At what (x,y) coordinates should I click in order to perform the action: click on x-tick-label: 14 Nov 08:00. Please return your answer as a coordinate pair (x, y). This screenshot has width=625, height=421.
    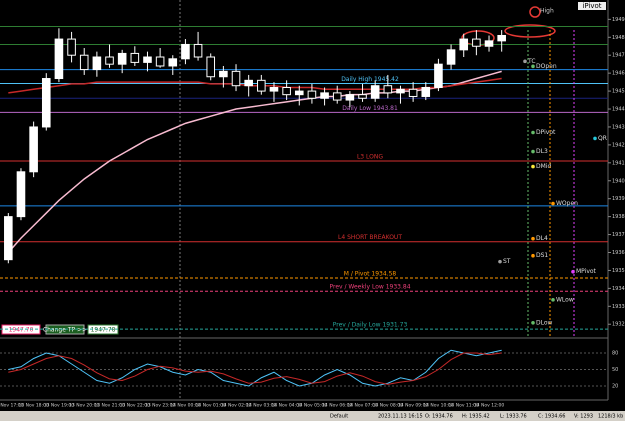
    Looking at the image, I should click on (388, 406).